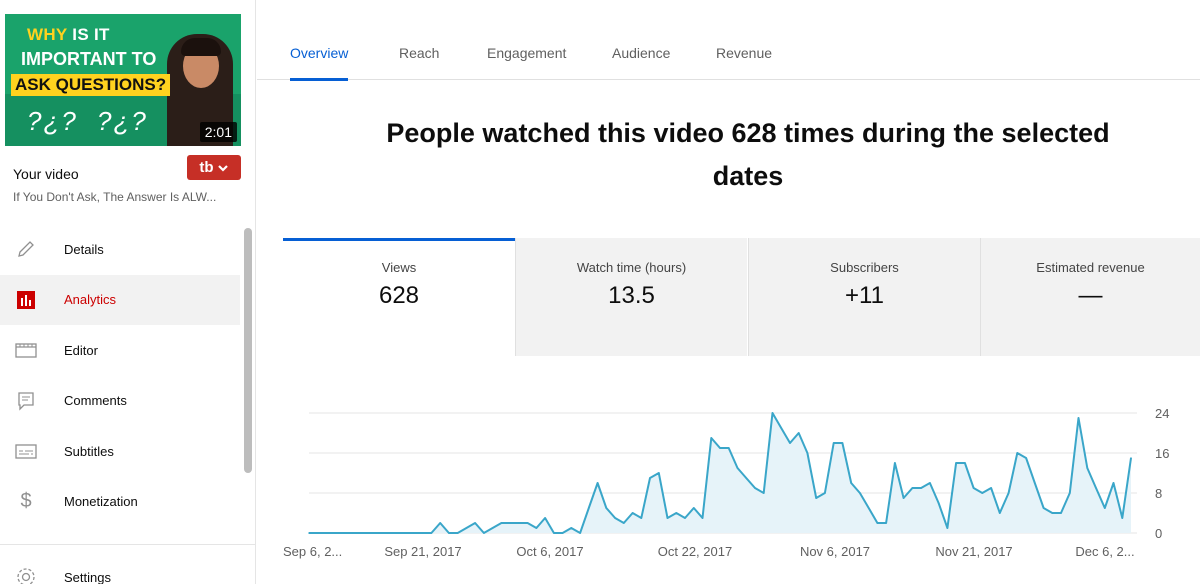  What do you see at coordinates (120, 350) in the screenshot?
I see `sidebar-item-editor: Editor` at bounding box center [120, 350].